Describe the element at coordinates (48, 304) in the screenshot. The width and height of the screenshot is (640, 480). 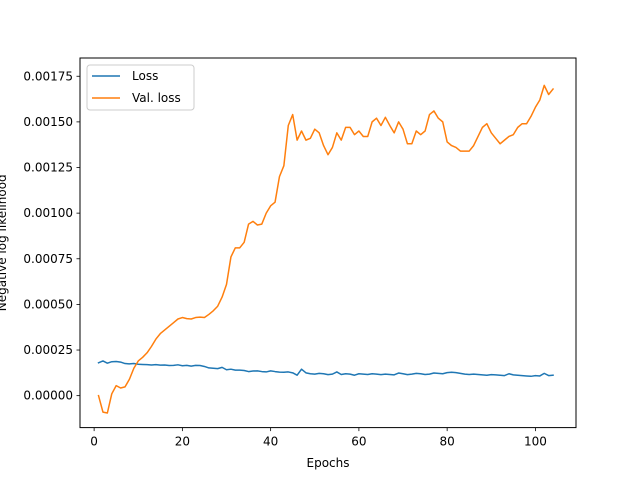
I see `y-tick-label: 0.00050` at that location.